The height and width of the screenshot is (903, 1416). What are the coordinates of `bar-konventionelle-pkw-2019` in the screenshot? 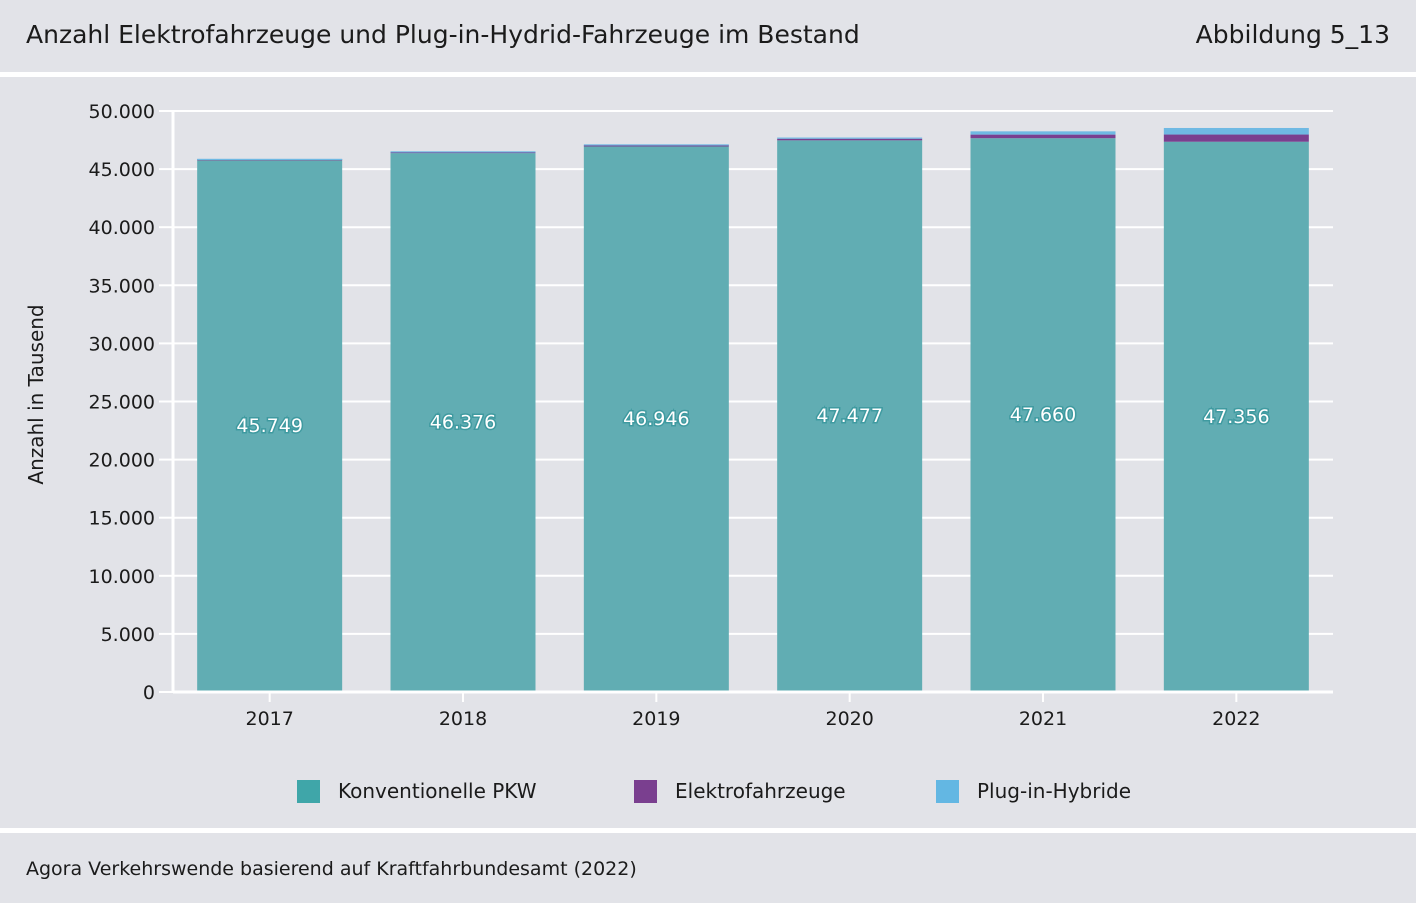 It's located at (656, 419).